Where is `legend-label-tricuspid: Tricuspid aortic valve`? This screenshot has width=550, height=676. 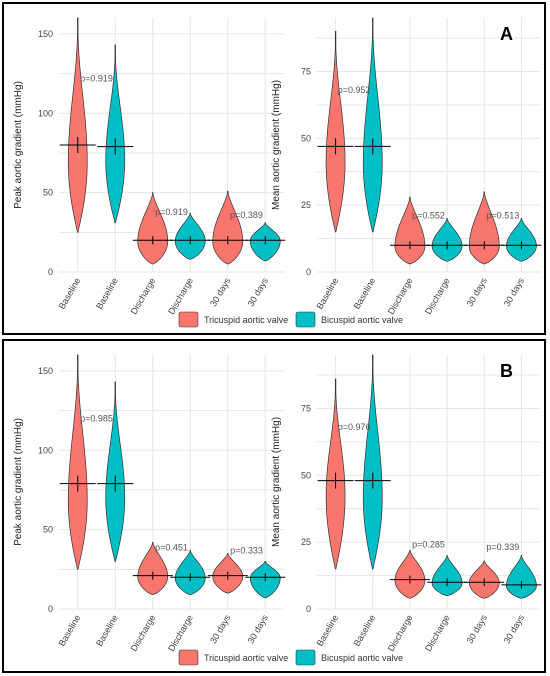
legend-label-tricuspid: Tricuspid aortic valve is located at coordinates (246, 320).